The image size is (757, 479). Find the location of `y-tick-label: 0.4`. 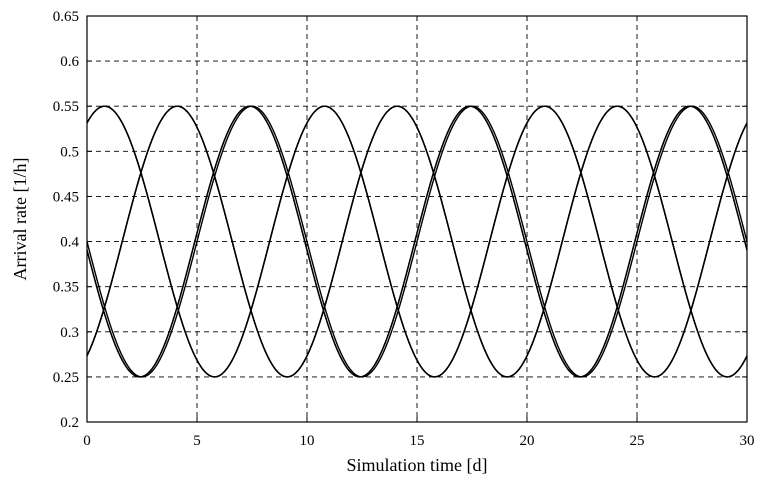

y-tick-label: 0.4 is located at coordinates (69, 243).